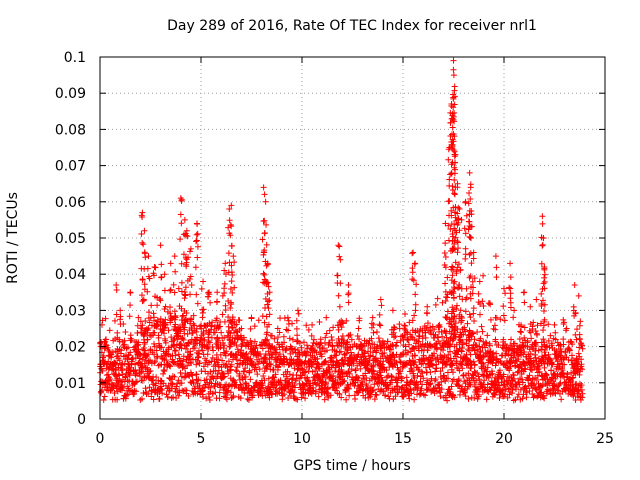 This screenshot has height=480, width=640. I want to click on x-tick-label: 0, so click(100, 439).